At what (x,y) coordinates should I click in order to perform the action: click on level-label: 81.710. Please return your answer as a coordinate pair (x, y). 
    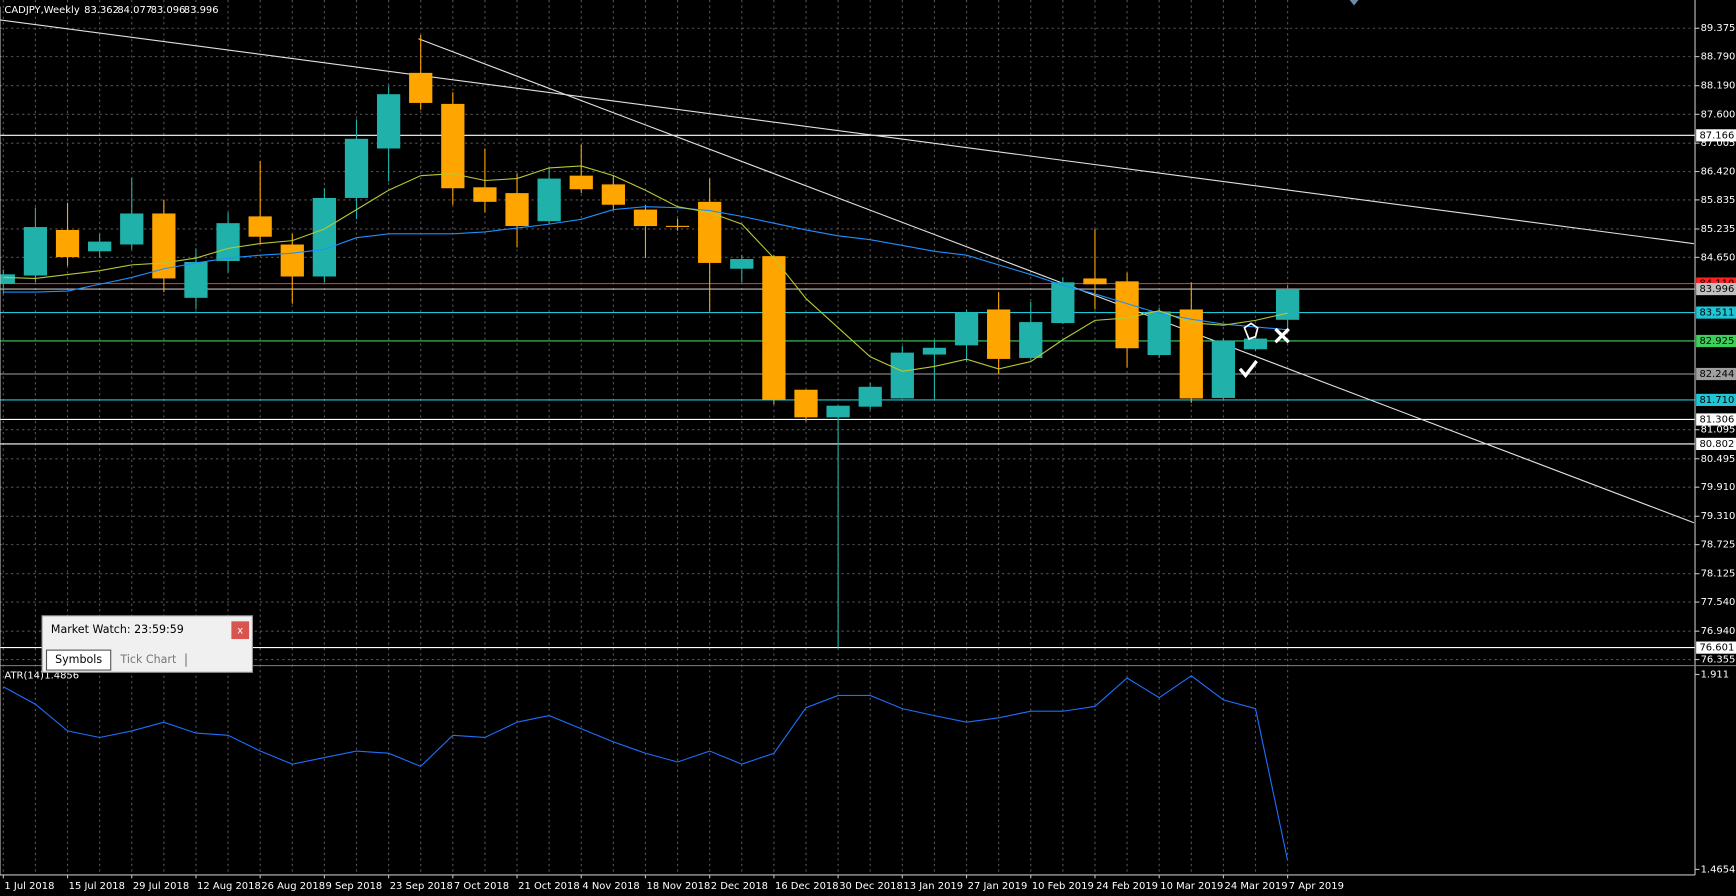
    Looking at the image, I should click on (1716, 400).